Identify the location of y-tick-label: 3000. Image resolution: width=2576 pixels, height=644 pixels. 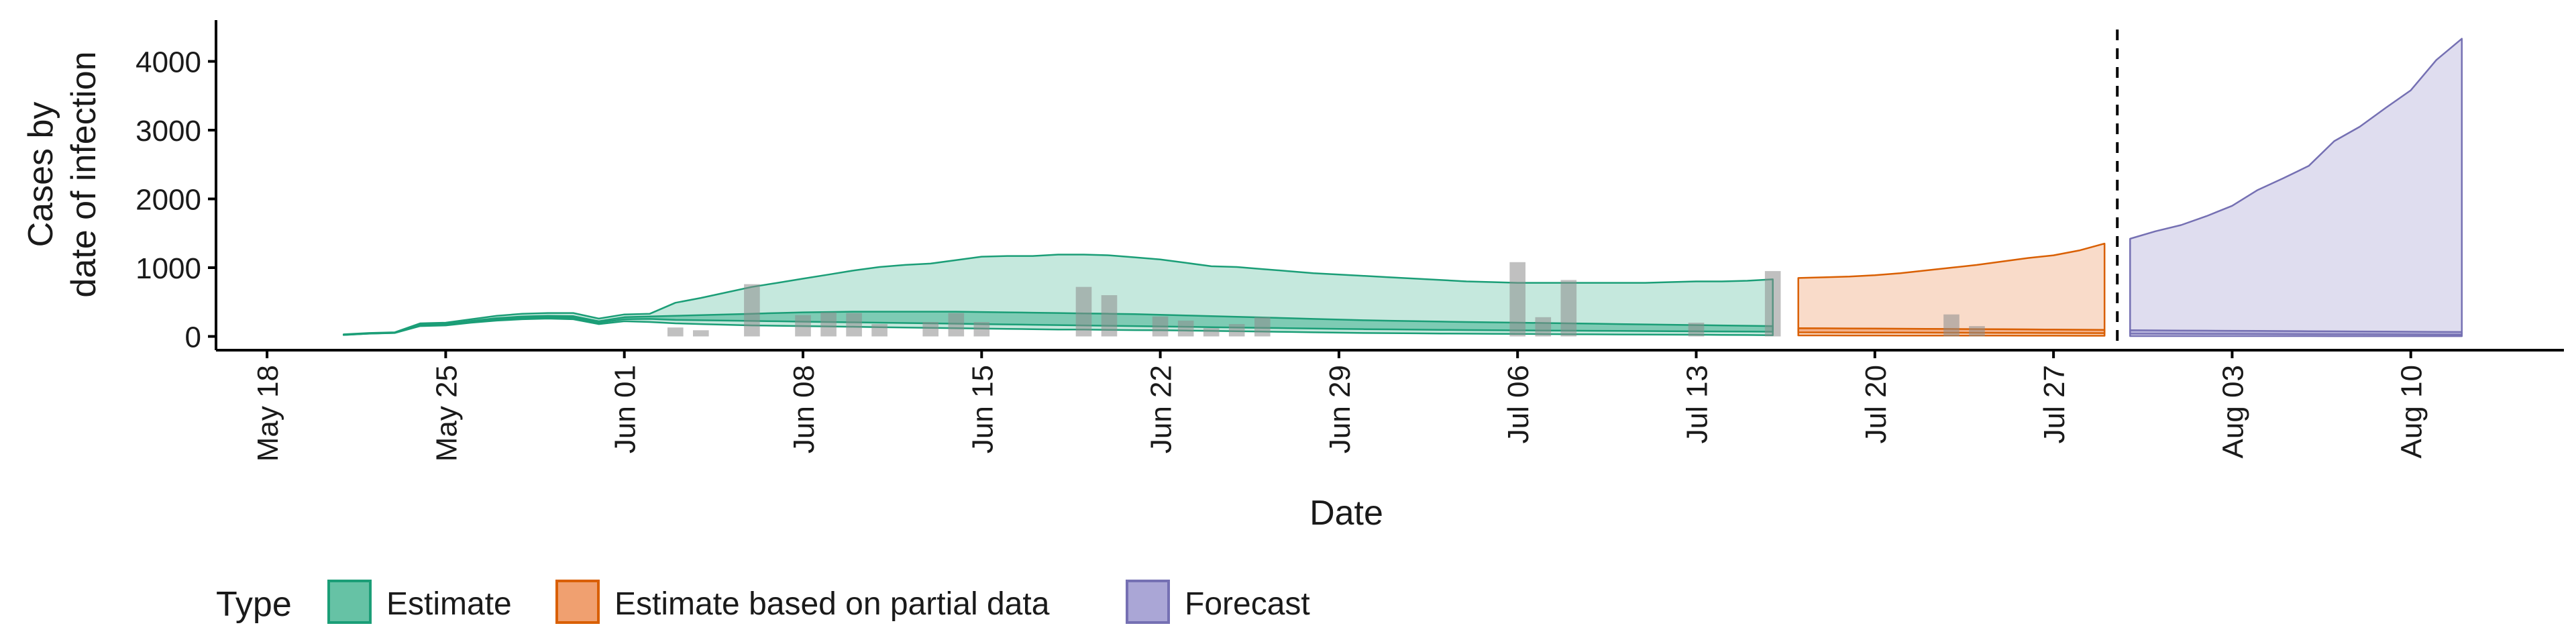
(168, 131).